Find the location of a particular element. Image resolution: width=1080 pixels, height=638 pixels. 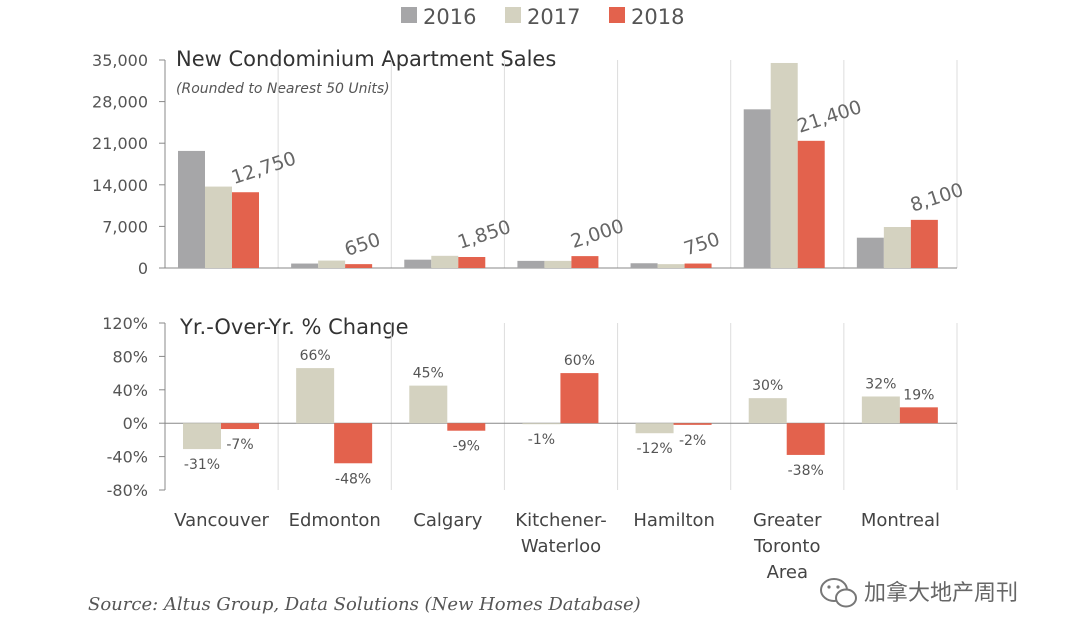

bottom-data-label-2018: -7% is located at coordinates (239, 445).